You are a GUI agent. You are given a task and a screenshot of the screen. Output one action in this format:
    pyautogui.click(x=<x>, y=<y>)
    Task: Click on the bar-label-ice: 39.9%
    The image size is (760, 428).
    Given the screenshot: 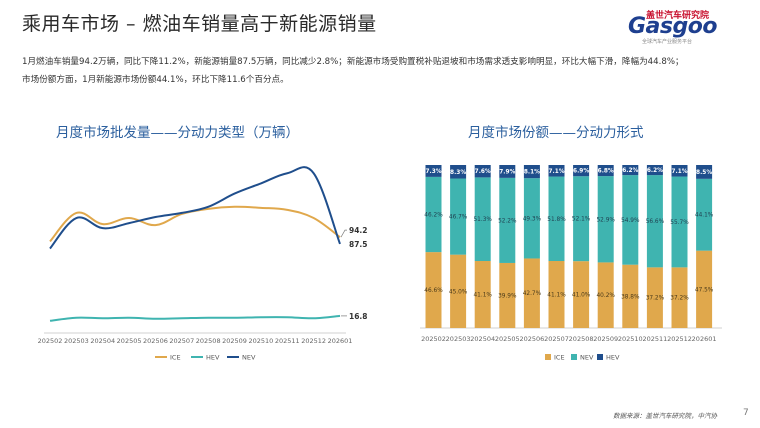 What is the action you would take?
    pyautogui.click(x=507, y=296)
    